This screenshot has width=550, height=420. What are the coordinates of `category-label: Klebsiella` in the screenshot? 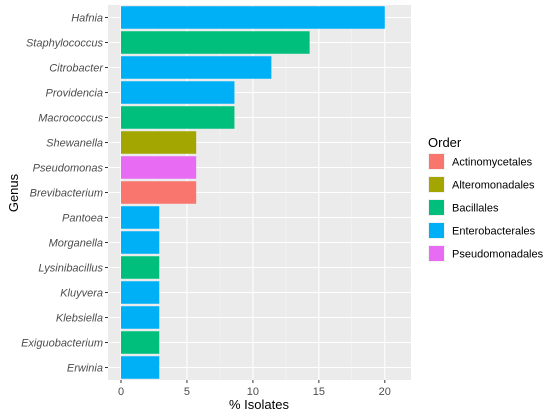 It's located at (79, 319).